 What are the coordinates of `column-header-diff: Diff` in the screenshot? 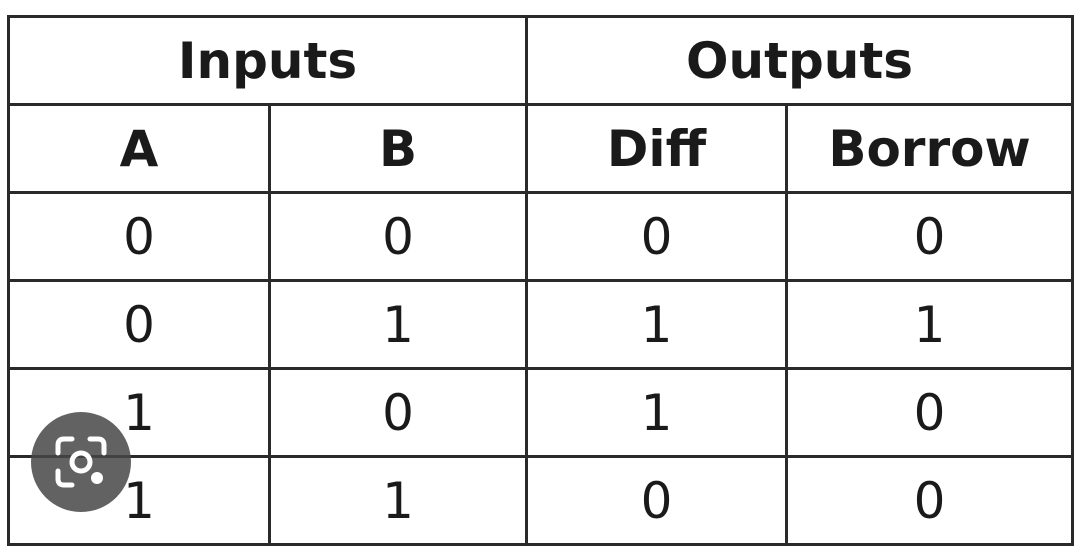 It's located at (656, 148).